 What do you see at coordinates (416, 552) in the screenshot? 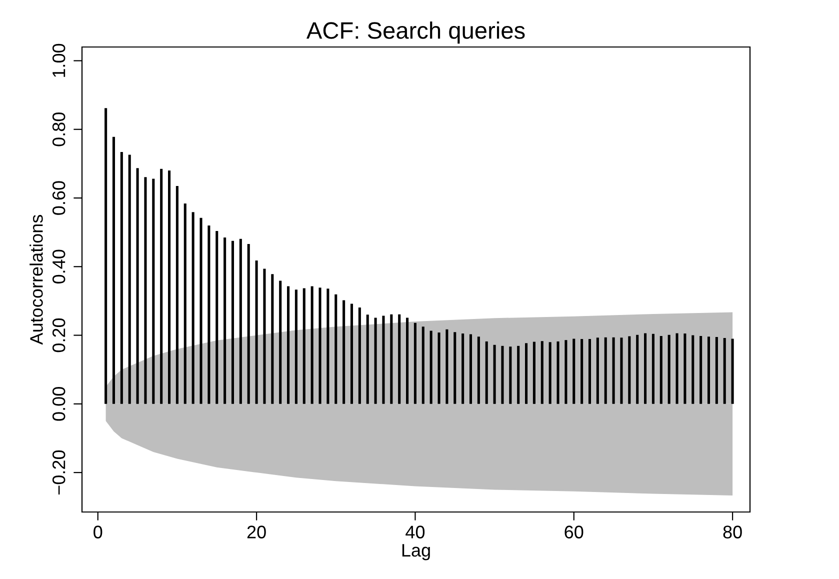
I see `x-axis-title: Lag` at bounding box center [416, 552].